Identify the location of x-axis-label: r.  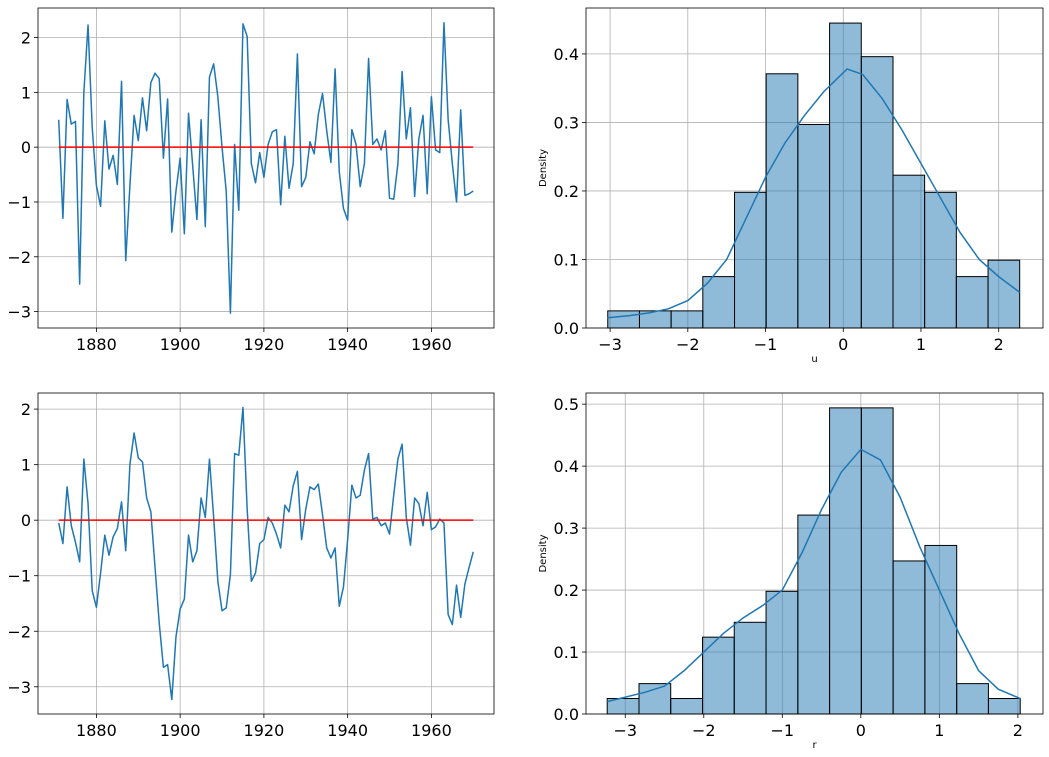
(814, 745).